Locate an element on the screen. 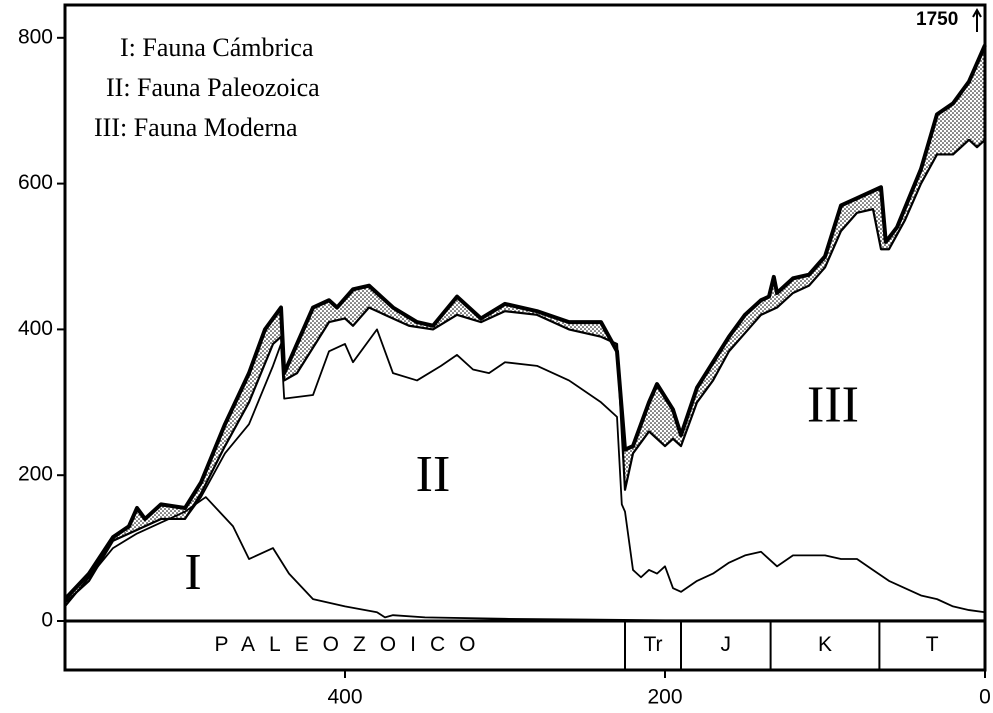 The image size is (993, 713). region-label: I is located at coordinates (192, 572).